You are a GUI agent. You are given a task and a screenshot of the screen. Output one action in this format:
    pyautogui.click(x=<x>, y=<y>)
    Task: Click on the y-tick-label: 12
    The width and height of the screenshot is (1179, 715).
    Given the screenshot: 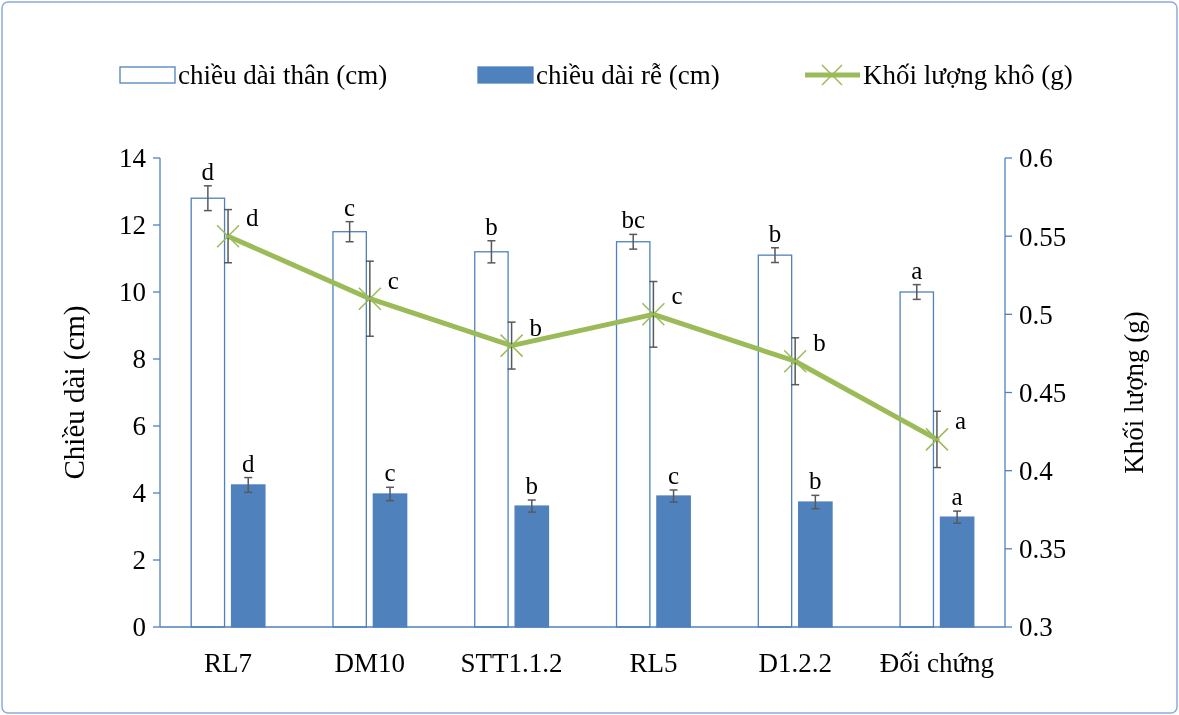 What is the action you would take?
    pyautogui.click(x=132, y=225)
    